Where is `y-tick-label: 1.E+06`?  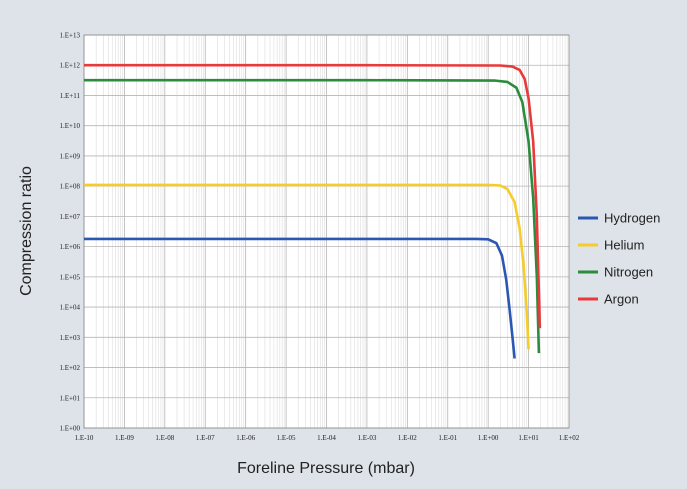 y-tick-label: 1.E+06 is located at coordinates (70, 247).